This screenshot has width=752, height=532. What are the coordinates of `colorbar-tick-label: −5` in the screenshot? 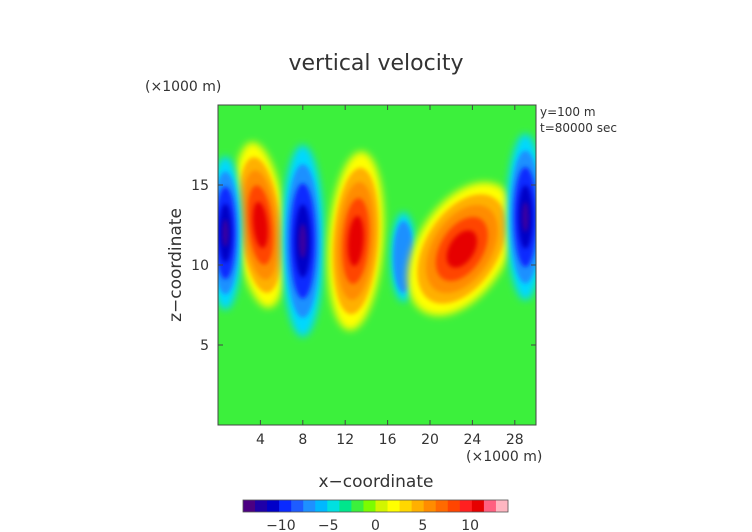 It's located at (328, 525).